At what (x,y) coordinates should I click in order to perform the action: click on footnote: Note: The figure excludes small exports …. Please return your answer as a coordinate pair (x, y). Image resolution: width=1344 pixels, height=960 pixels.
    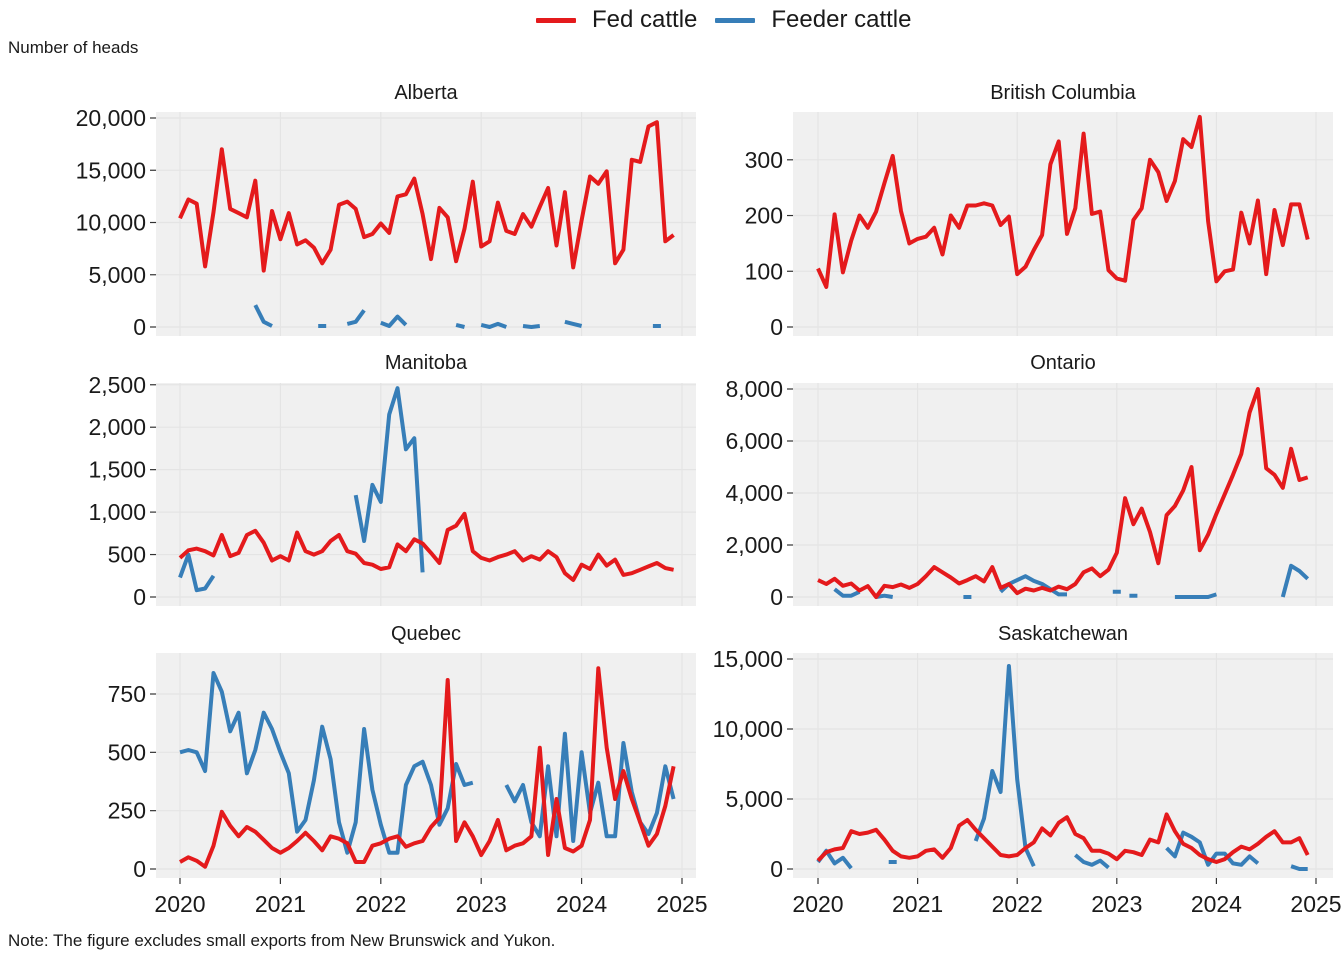
    Looking at the image, I should click on (282, 940).